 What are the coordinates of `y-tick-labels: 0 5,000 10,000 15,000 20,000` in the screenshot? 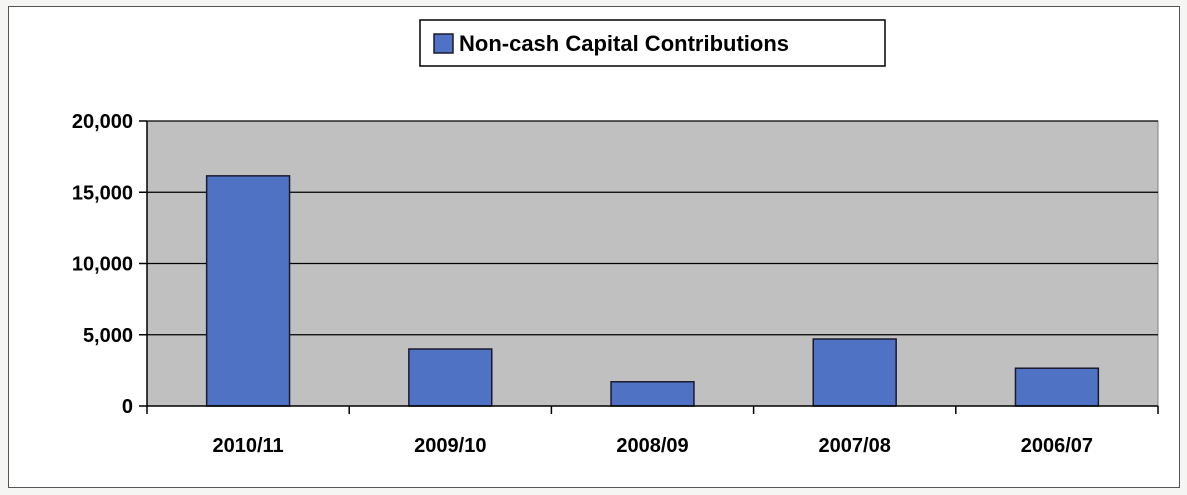 It's located at (102, 264).